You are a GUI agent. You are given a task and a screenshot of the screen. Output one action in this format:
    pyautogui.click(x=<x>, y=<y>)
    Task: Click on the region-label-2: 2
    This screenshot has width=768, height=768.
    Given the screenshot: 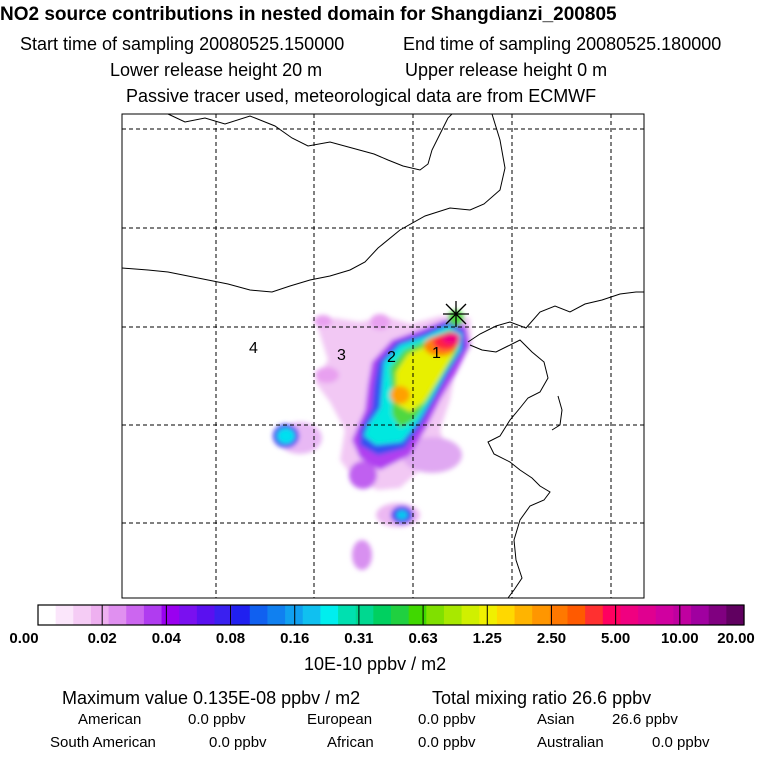 What is the action you would take?
    pyautogui.click(x=391, y=357)
    